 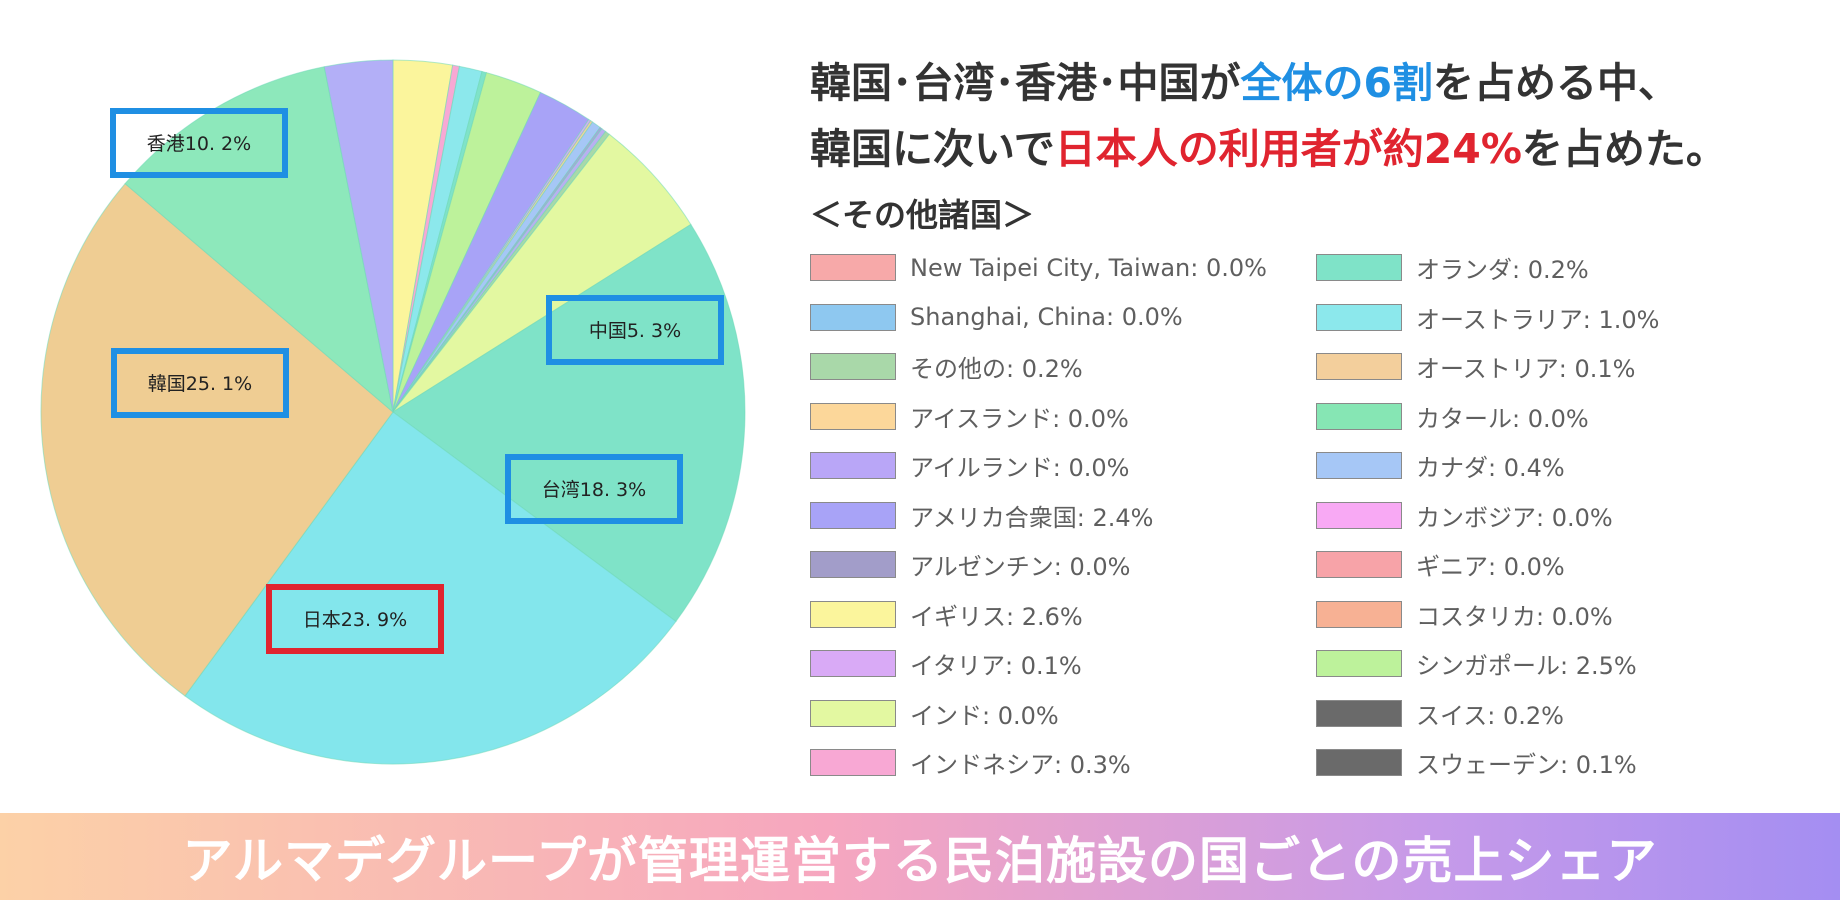 What do you see at coordinates (1032, 517) in the screenshot?
I see `legend-label: アメリカ合衆国: 2.4%` at bounding box center [1032, 517].